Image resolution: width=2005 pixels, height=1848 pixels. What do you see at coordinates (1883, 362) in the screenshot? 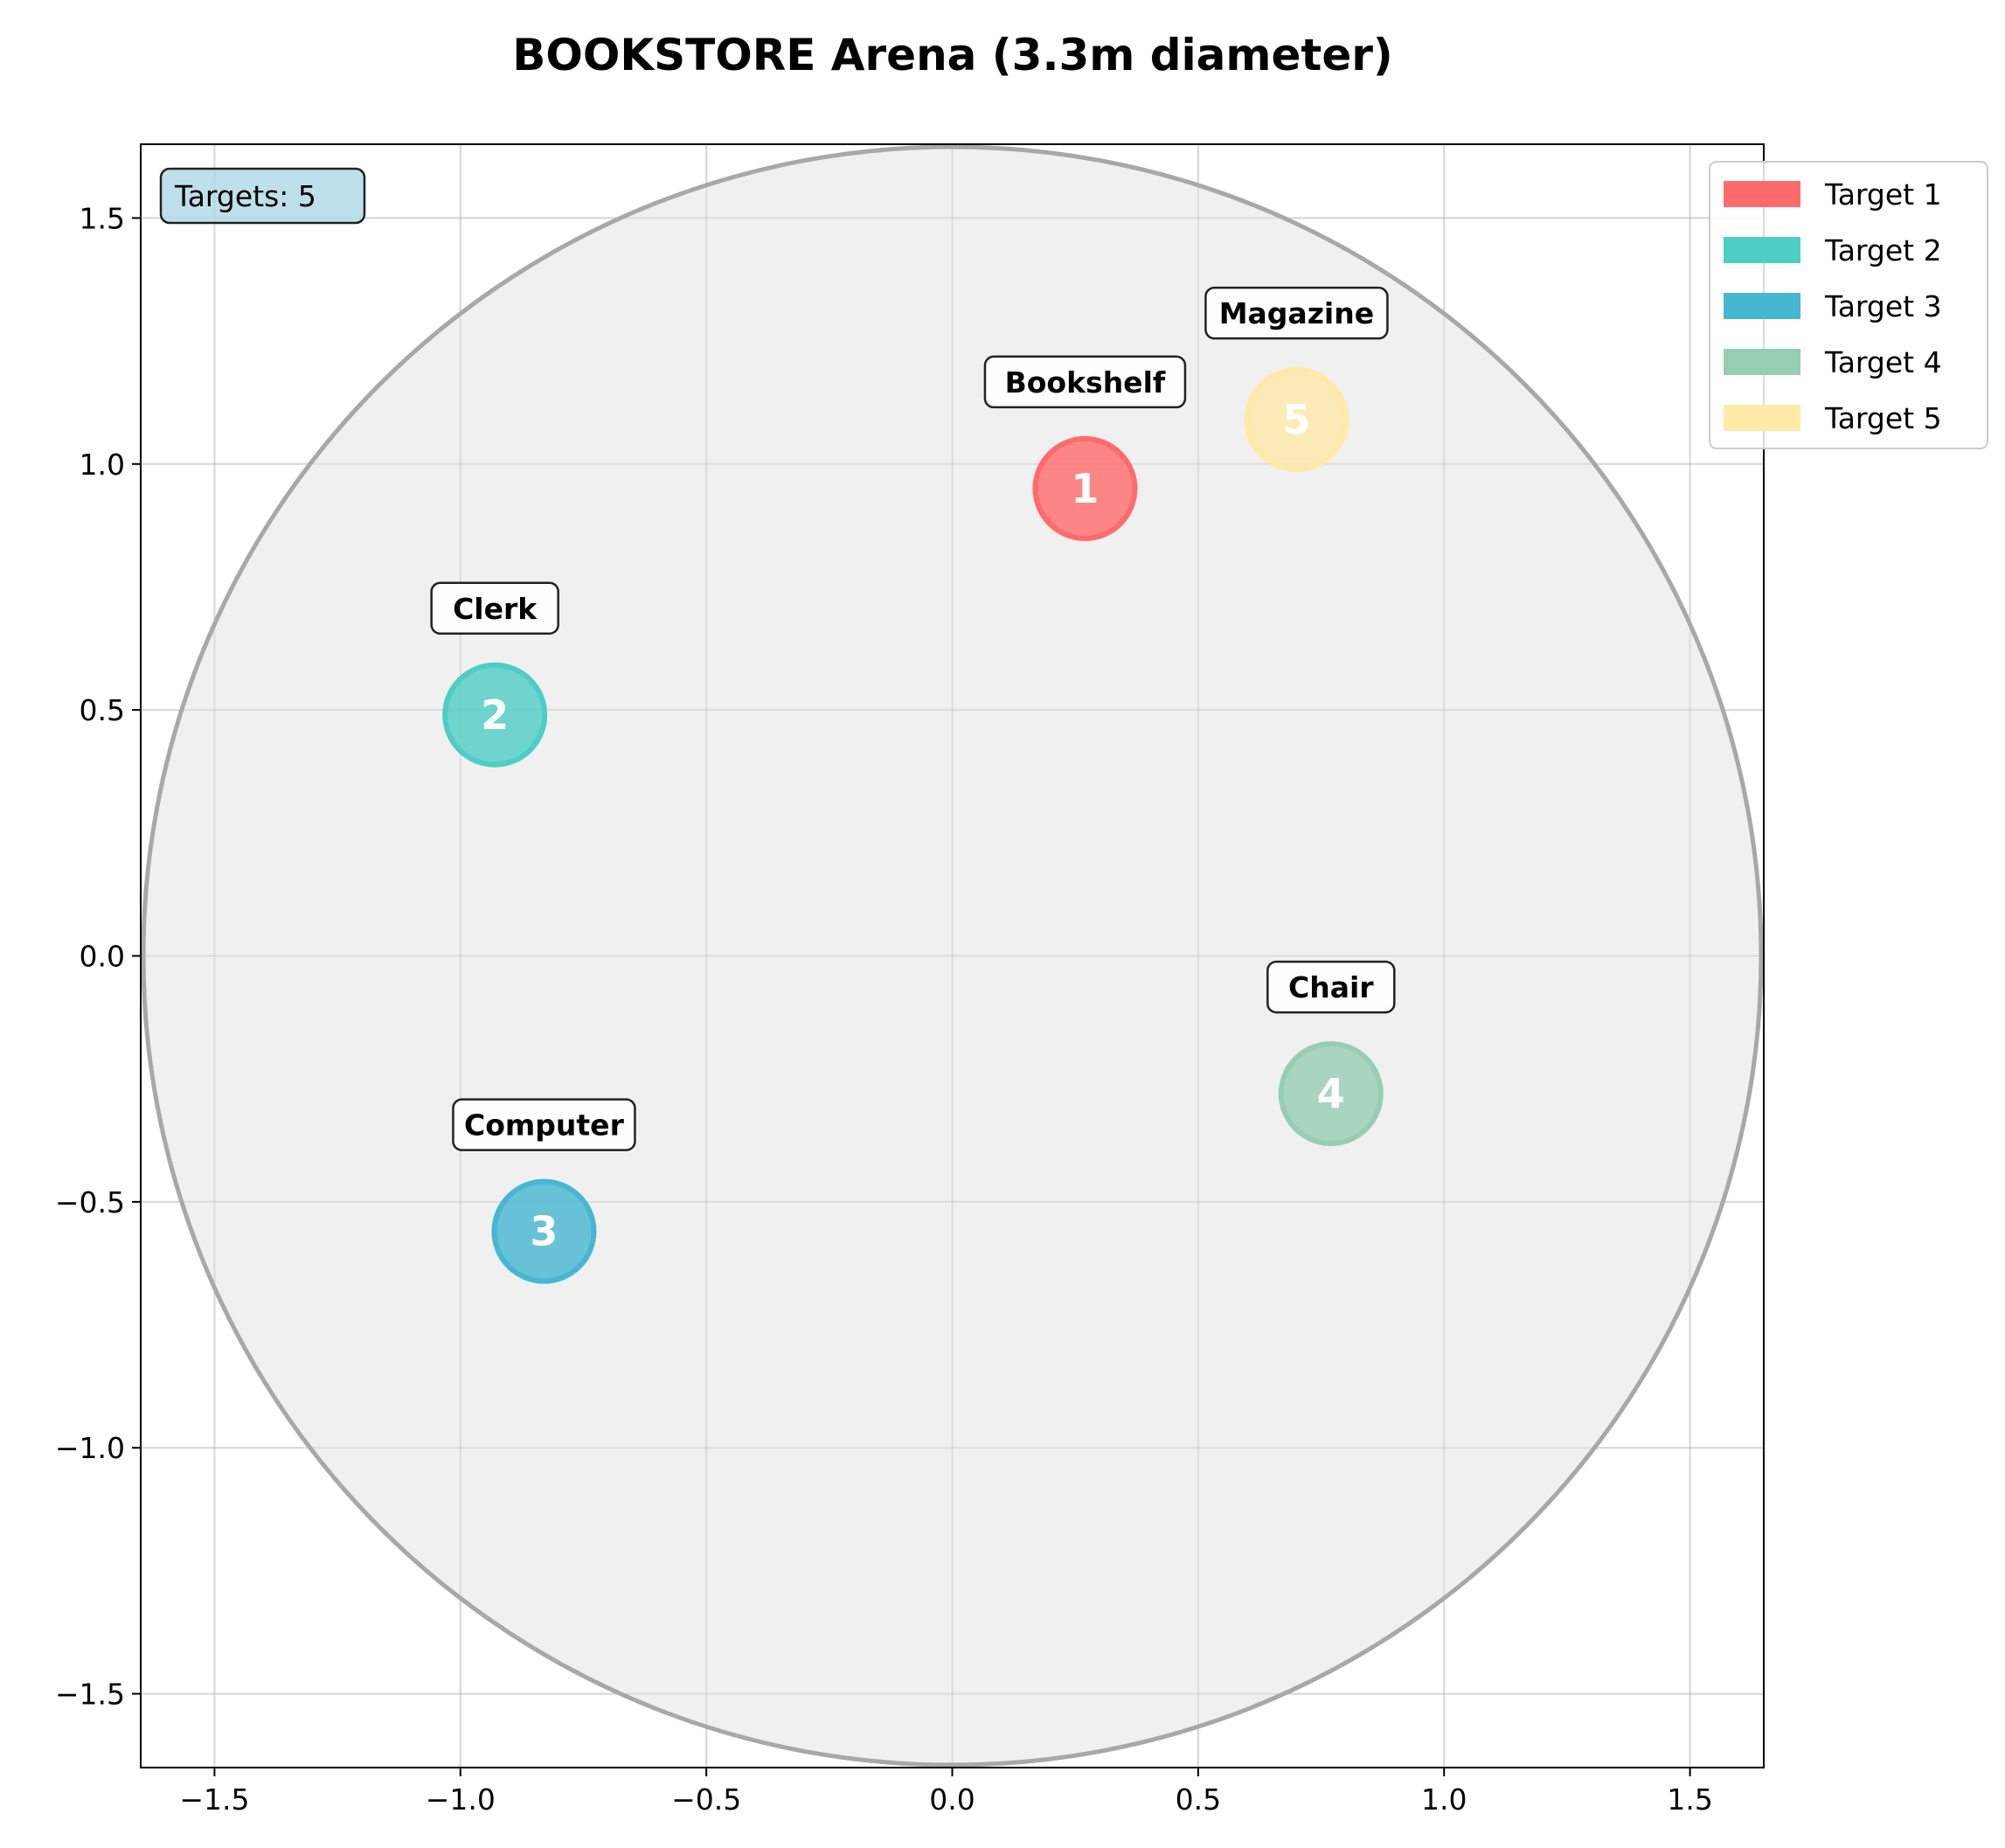
I see `legend-label: Target 4` at bounding box center [1883, 362].